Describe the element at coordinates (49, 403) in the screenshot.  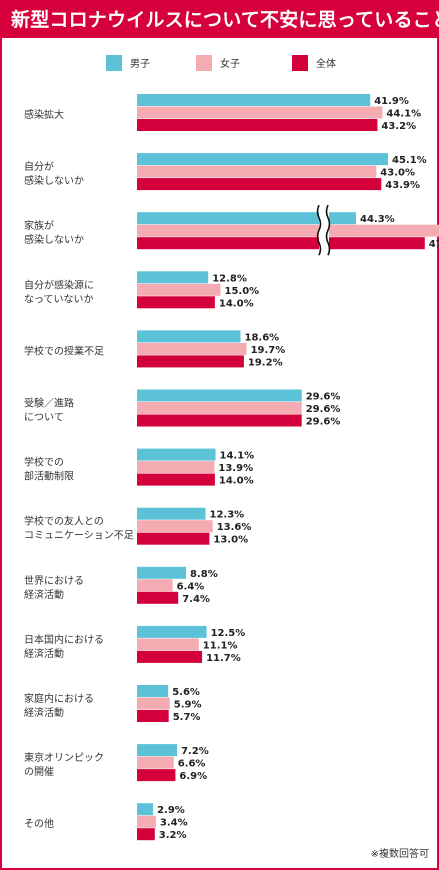
I see `category-label: 受験／進路` at that location.